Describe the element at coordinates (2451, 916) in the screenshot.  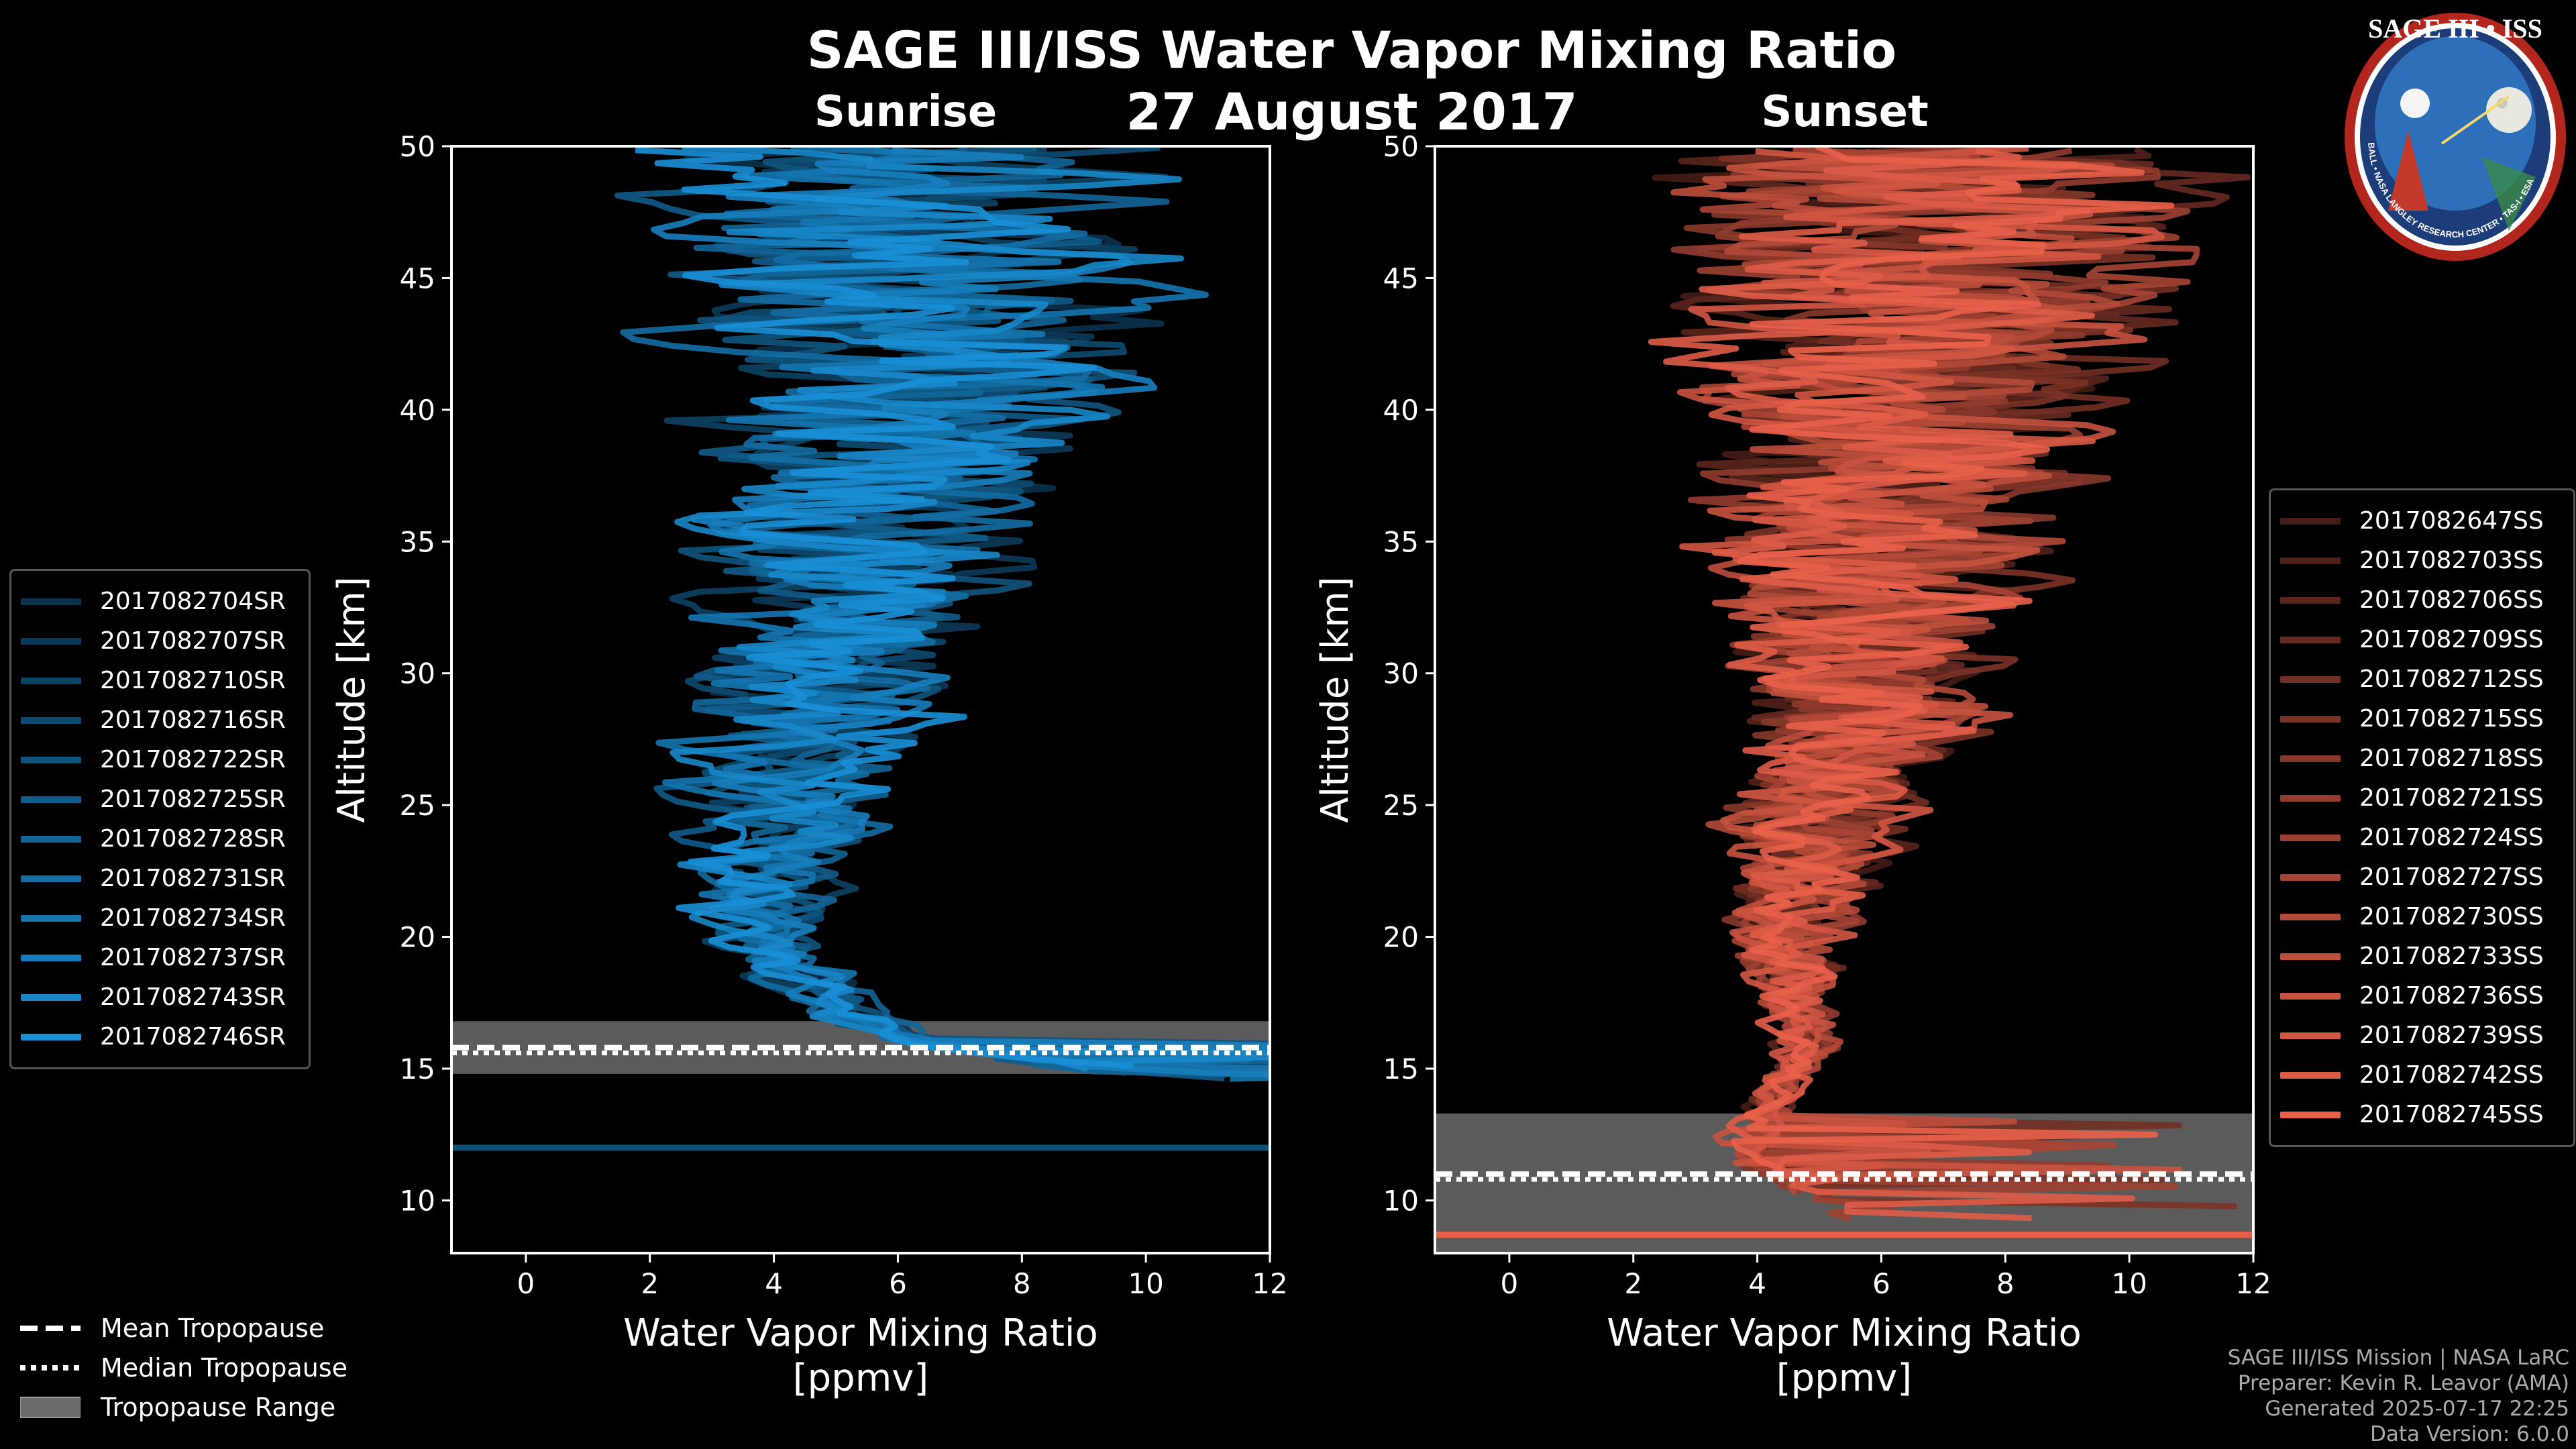
I see `legend-label: 2017082730SS` at that location.